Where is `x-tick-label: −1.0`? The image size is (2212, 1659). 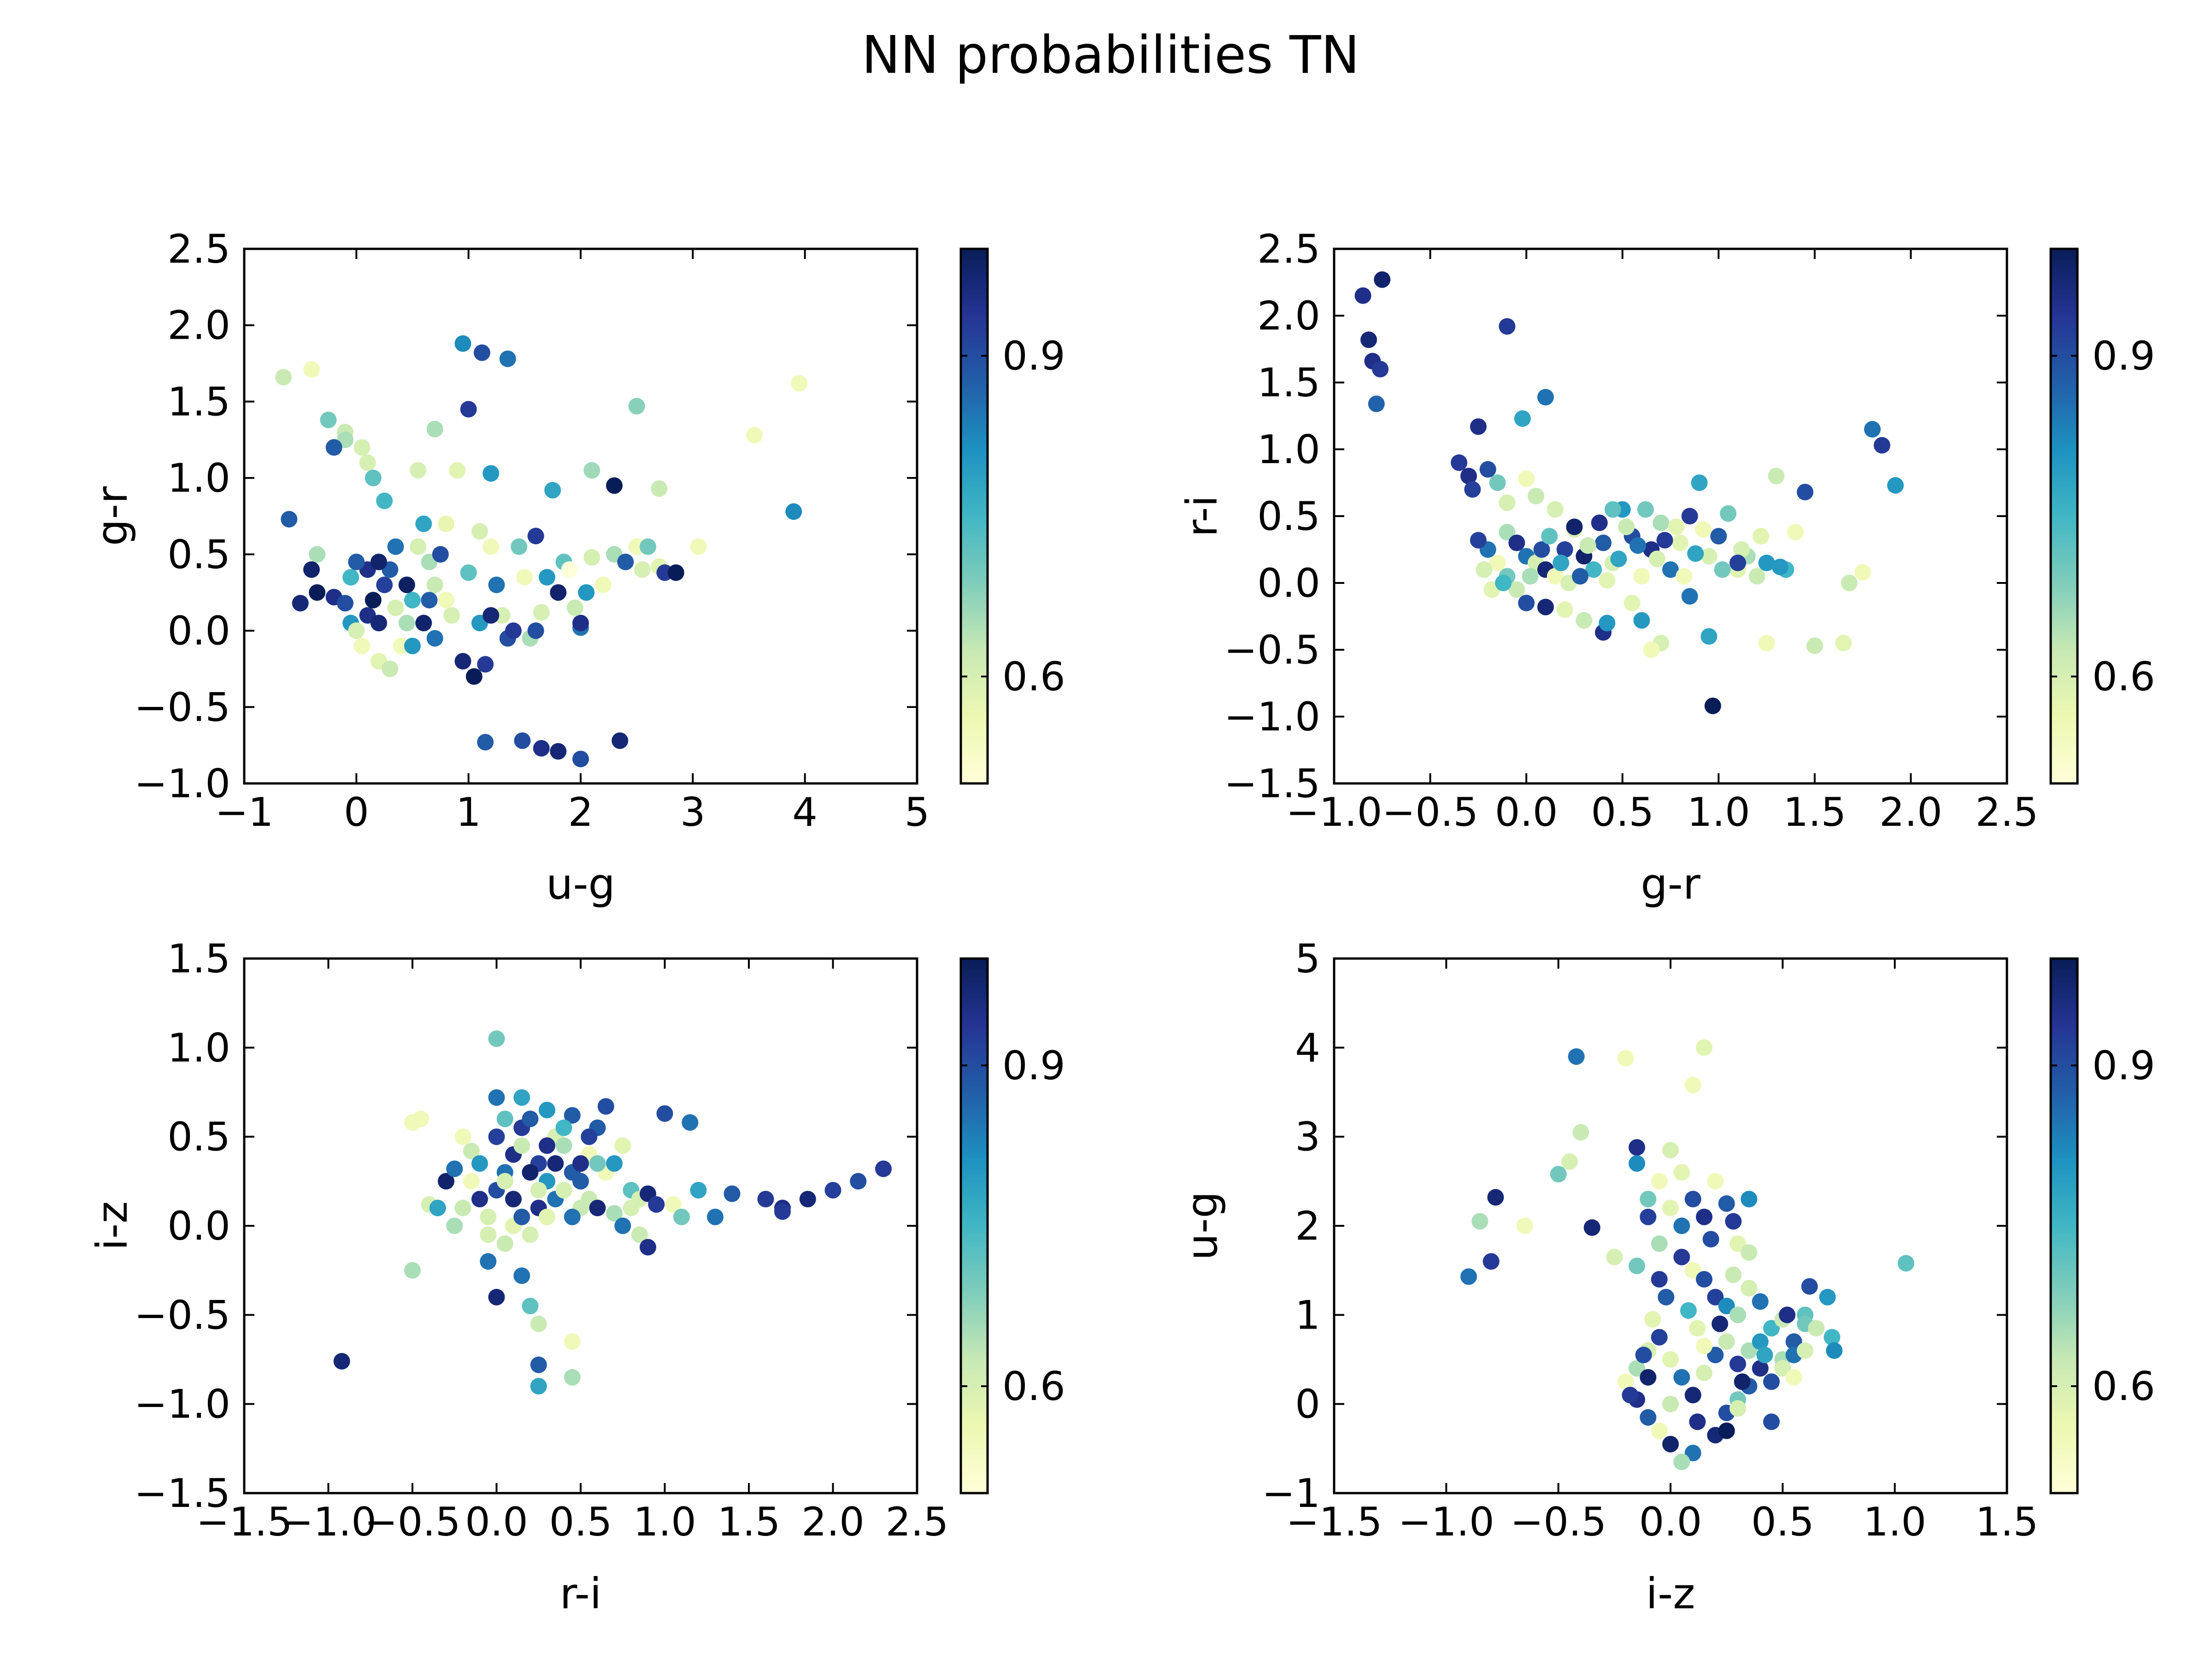
x-tick-label: −1.0 is located at coordinates (1334, 812).